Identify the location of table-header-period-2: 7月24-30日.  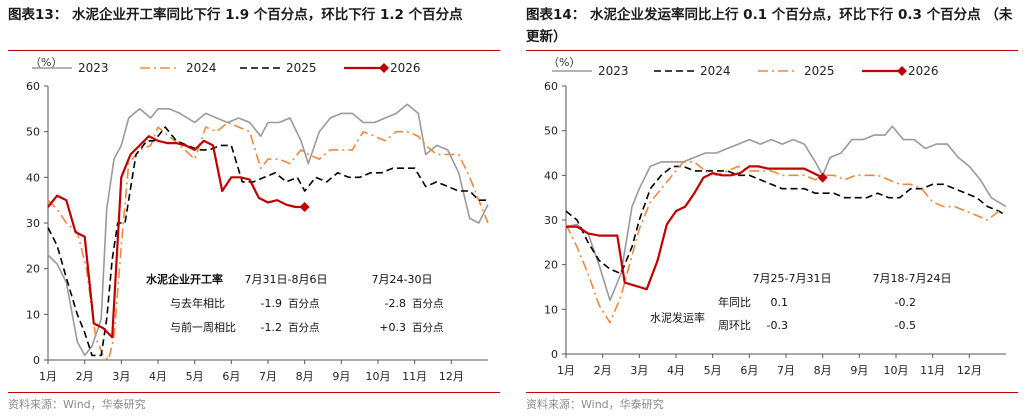
(402, 279).